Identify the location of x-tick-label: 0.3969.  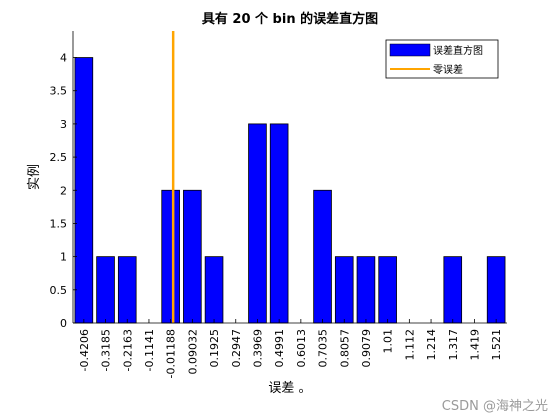
(257, 348).